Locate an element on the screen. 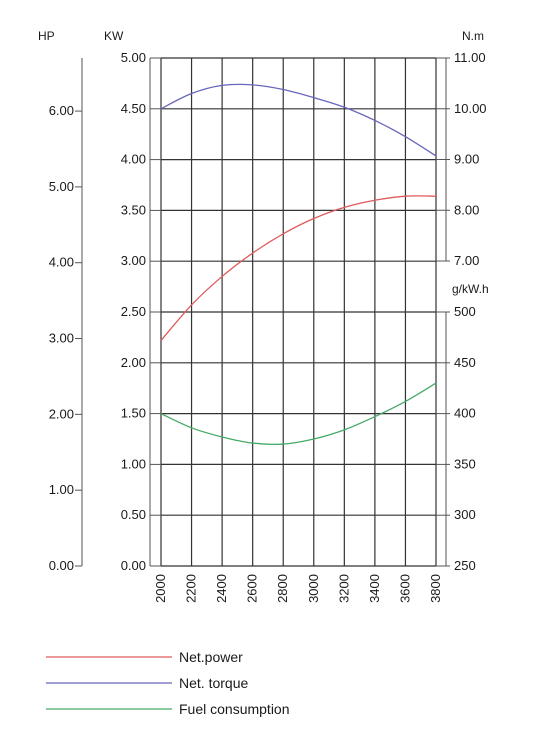 The width and height of the screenshot is (546, 750). x-tick-label: 3000 is located at coordinates (313, 588).